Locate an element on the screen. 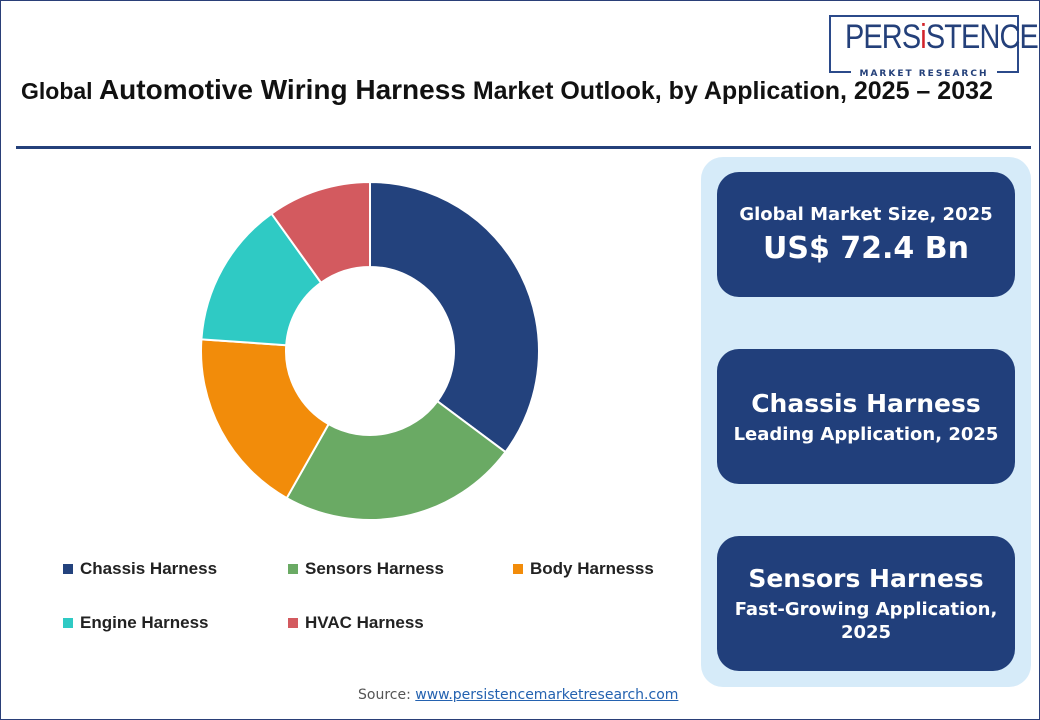  donut-slice-sensors-harness is located at coordinates (396, 460).